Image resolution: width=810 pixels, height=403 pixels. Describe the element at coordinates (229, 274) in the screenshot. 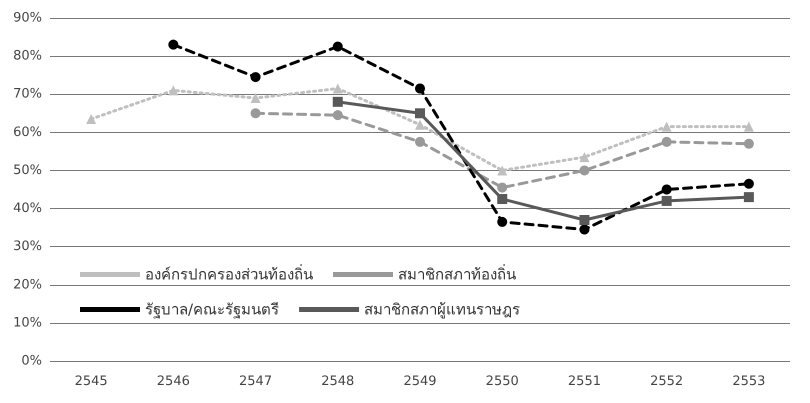

I see `legend-label: องค์กรปกครองส่วนท้องถิ่น` at that location.